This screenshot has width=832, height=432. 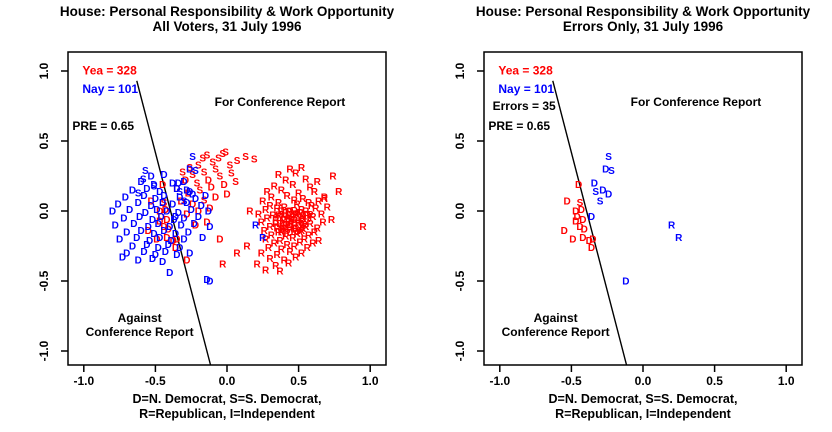 I want to click on y-tick-label: -1.0, so click(x=460, y=350).